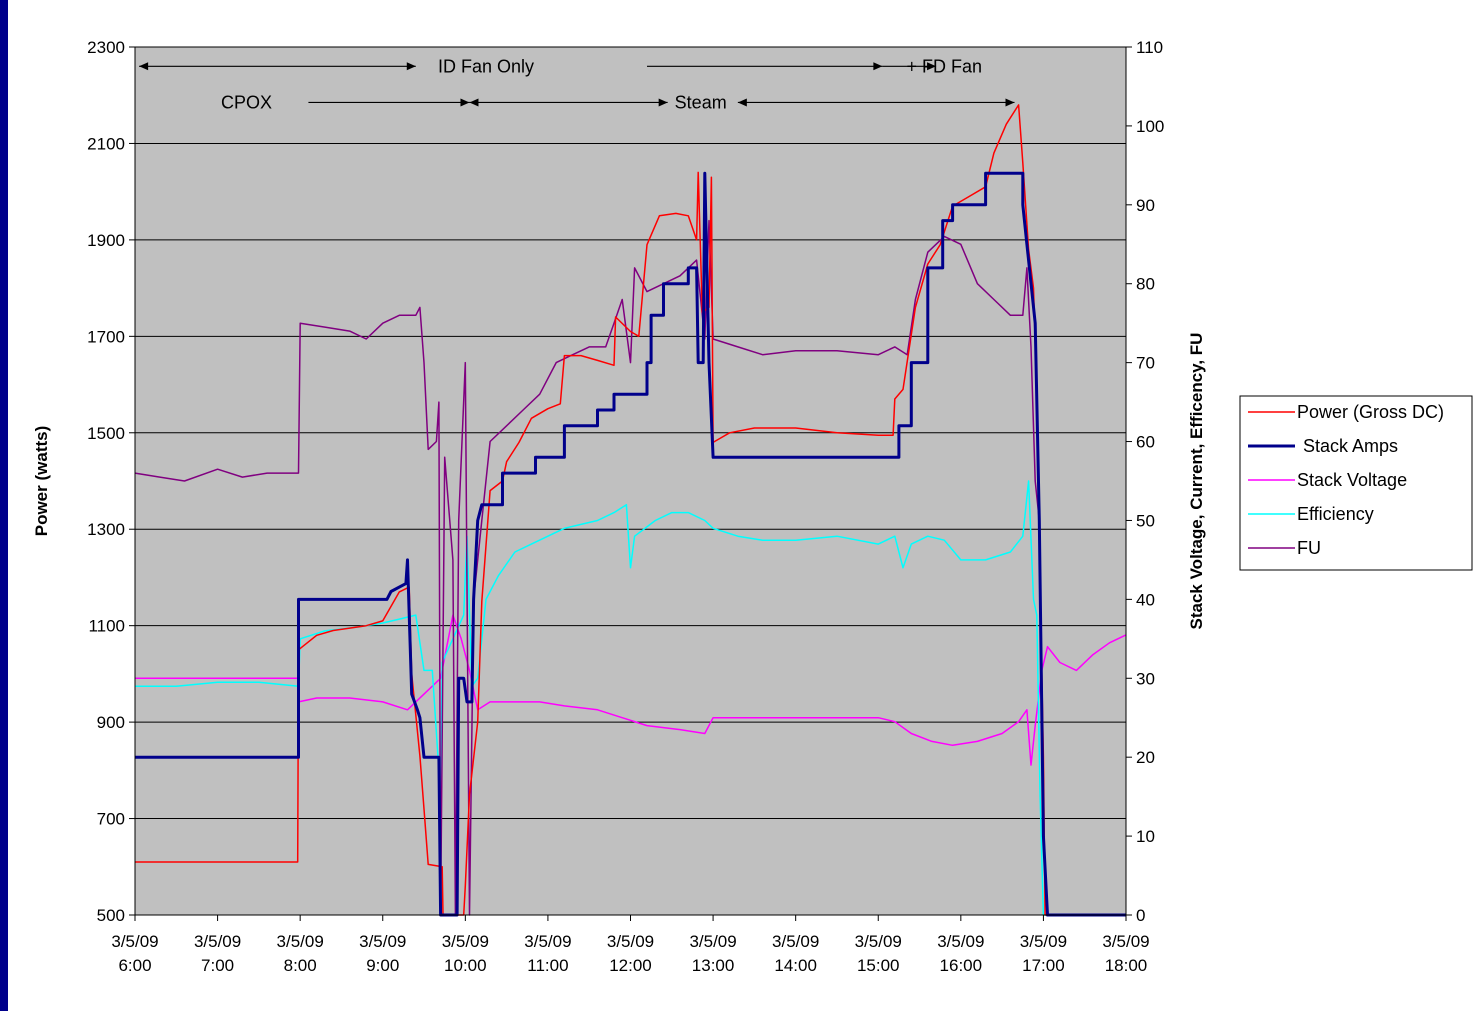 This screenshot has width=1473, height=1011. What do you see at coordinates (111, 819) in the screenshot?
I see `y-tick-label: 700` at bounding box center [111, 819].